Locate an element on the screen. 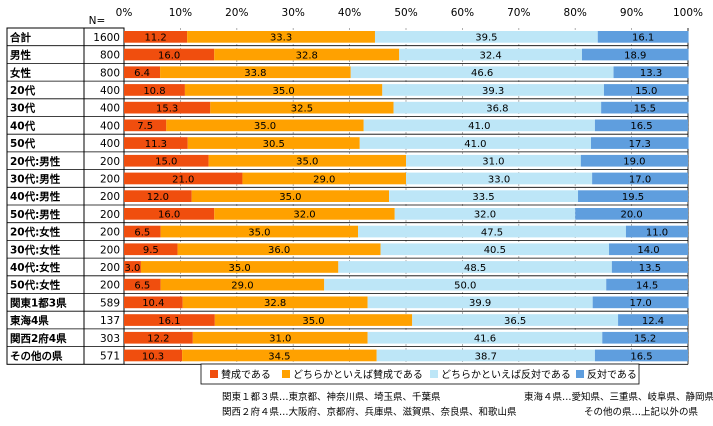  category-label: 40代 is located at coordinates (23, 125).